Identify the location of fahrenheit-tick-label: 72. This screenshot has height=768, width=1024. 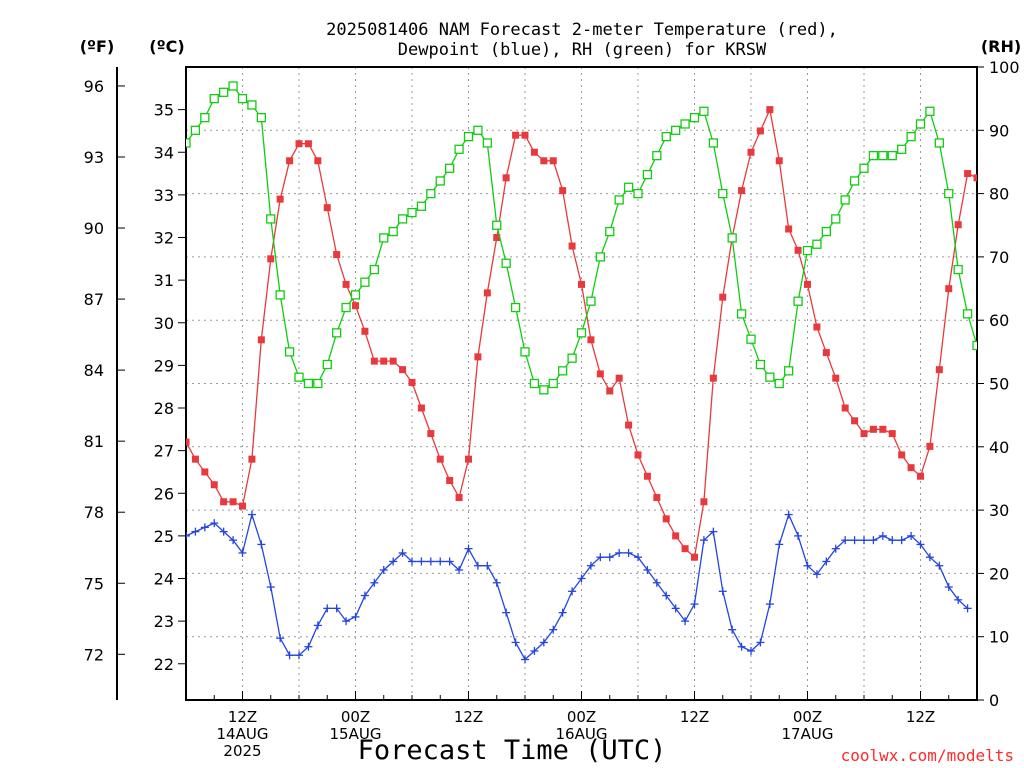
(94, 654).